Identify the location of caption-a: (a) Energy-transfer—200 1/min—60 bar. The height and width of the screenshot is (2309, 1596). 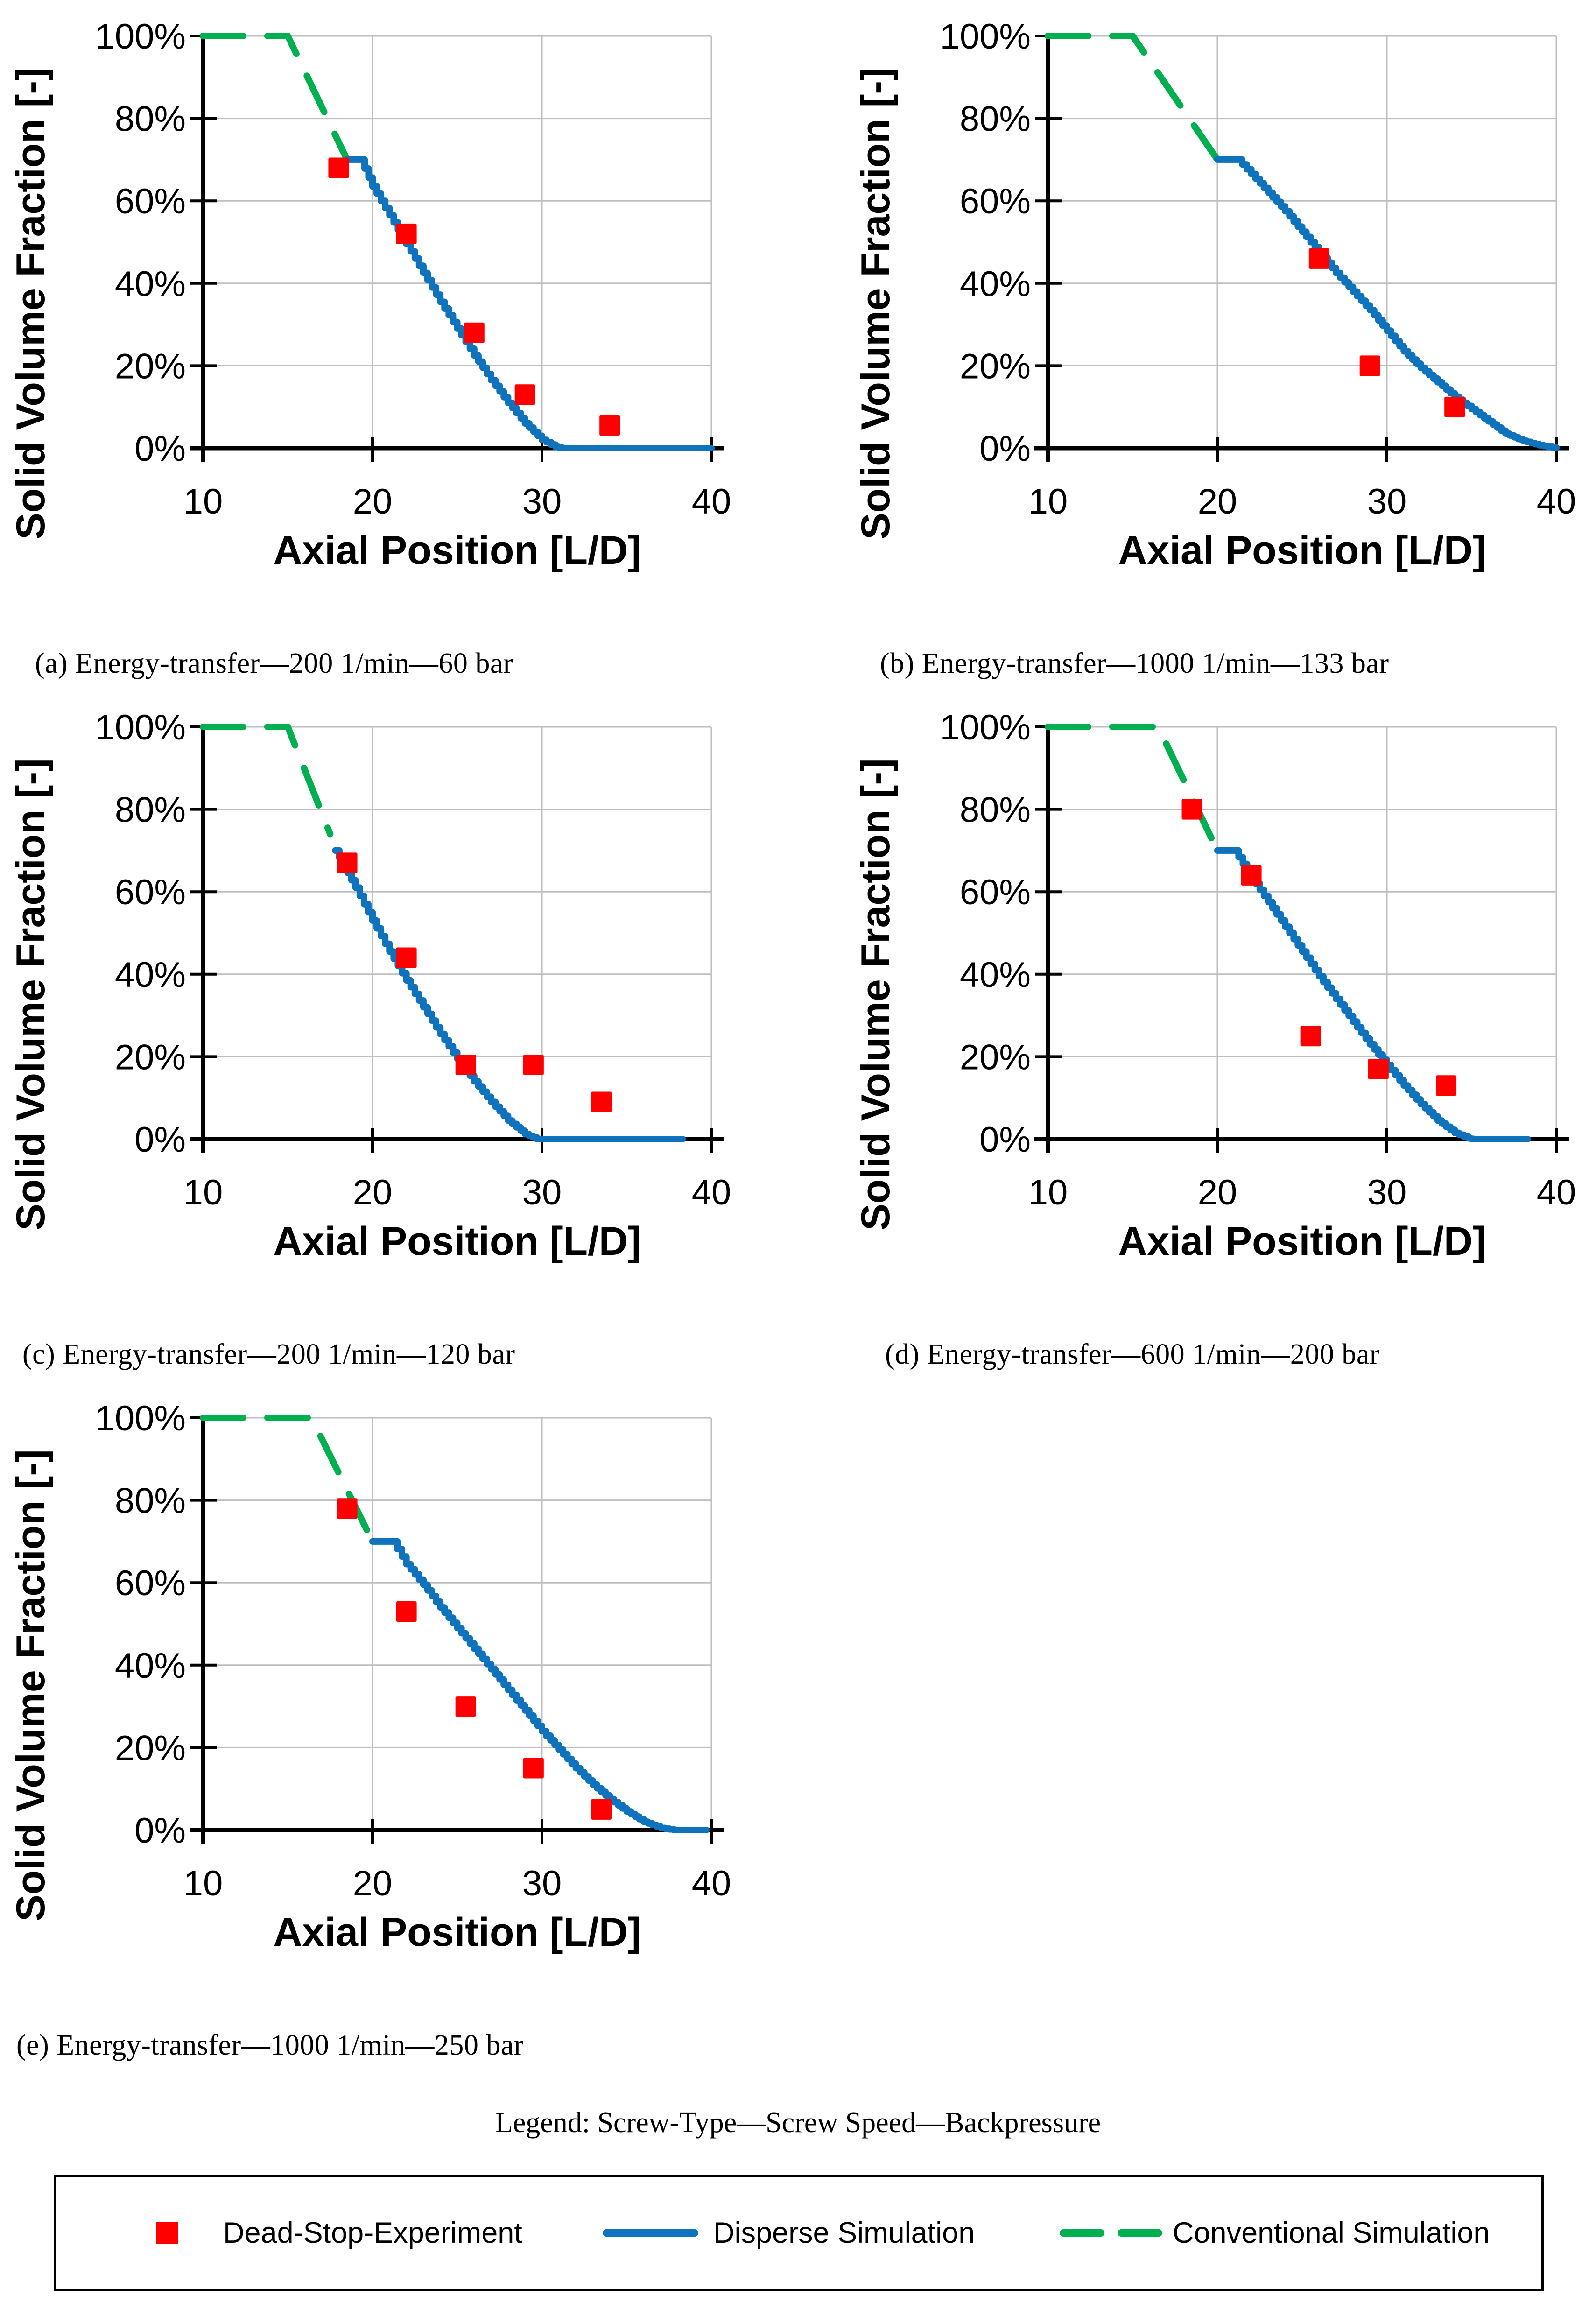
(274, 663).